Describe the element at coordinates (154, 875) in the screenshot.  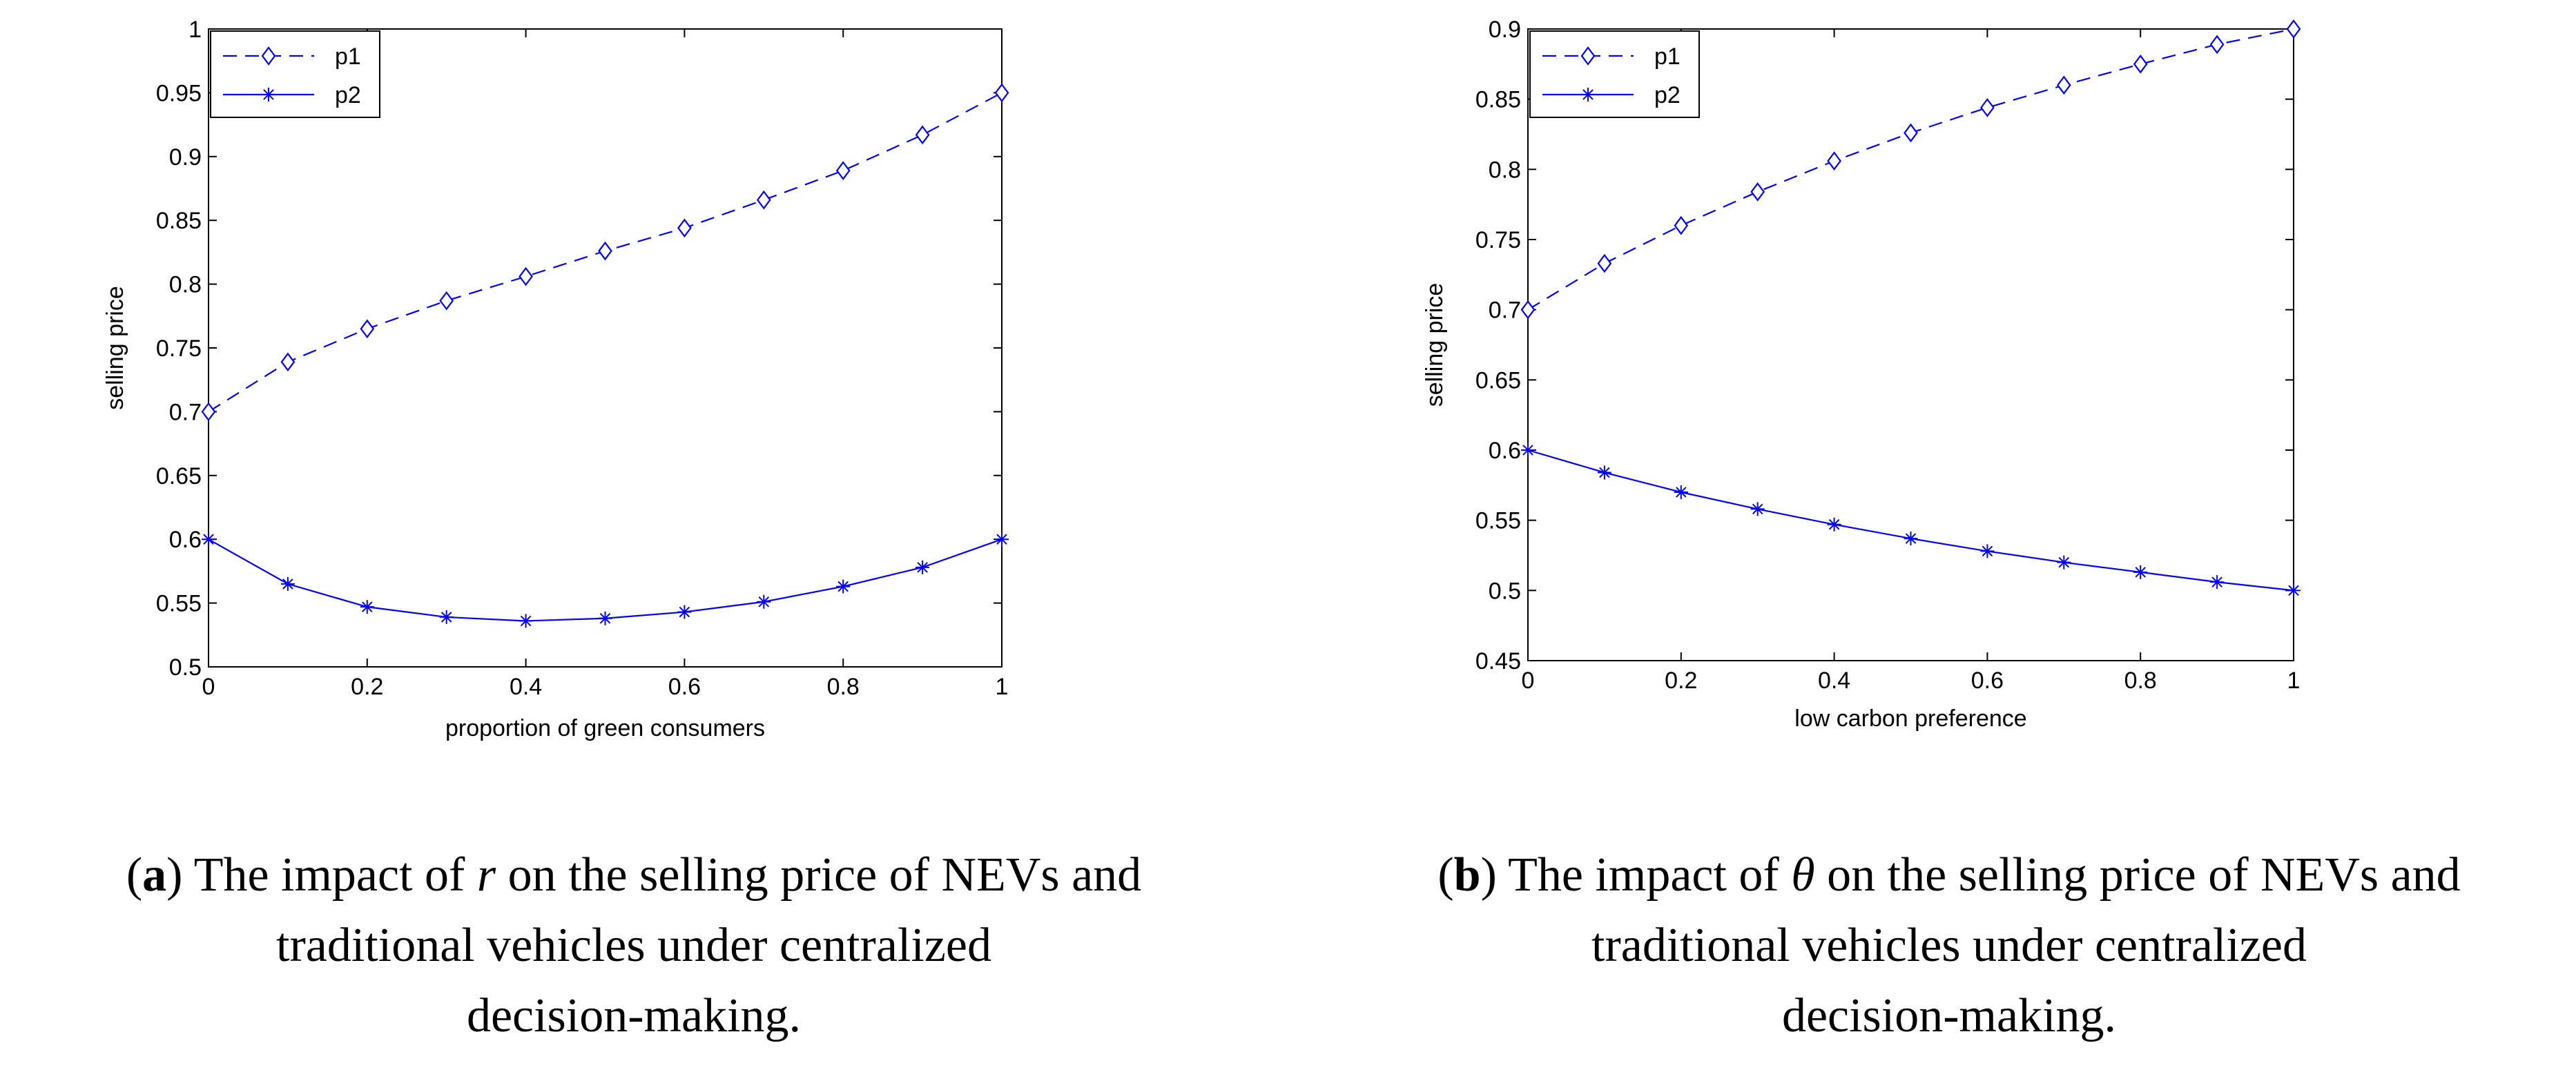
I see `caption-span: a` at that location.